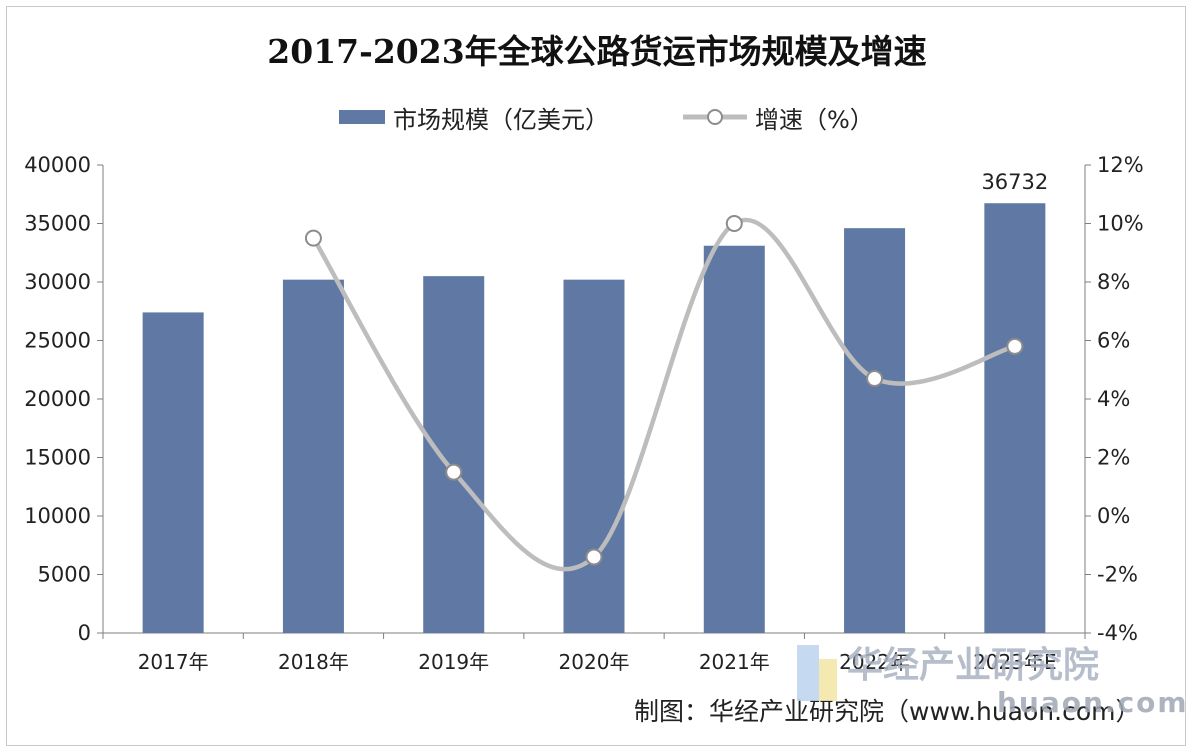 This screenshot has height=754, width=1194. I want to click on x-tick-label: 2021年, so click(734, 662).